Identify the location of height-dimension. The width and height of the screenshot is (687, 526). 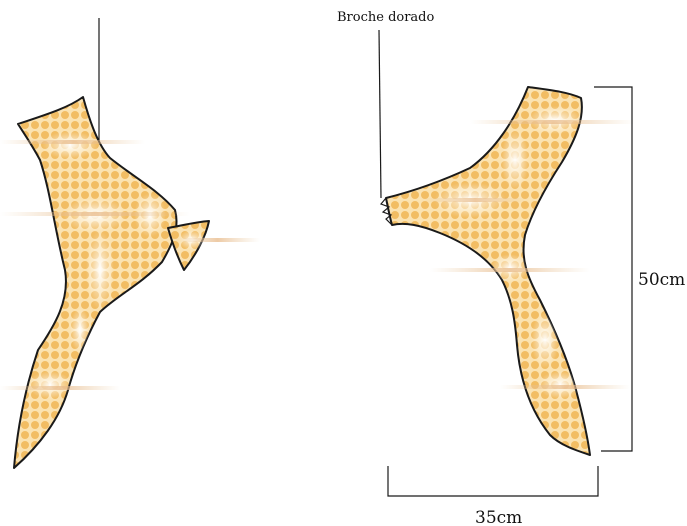
(613, 269).